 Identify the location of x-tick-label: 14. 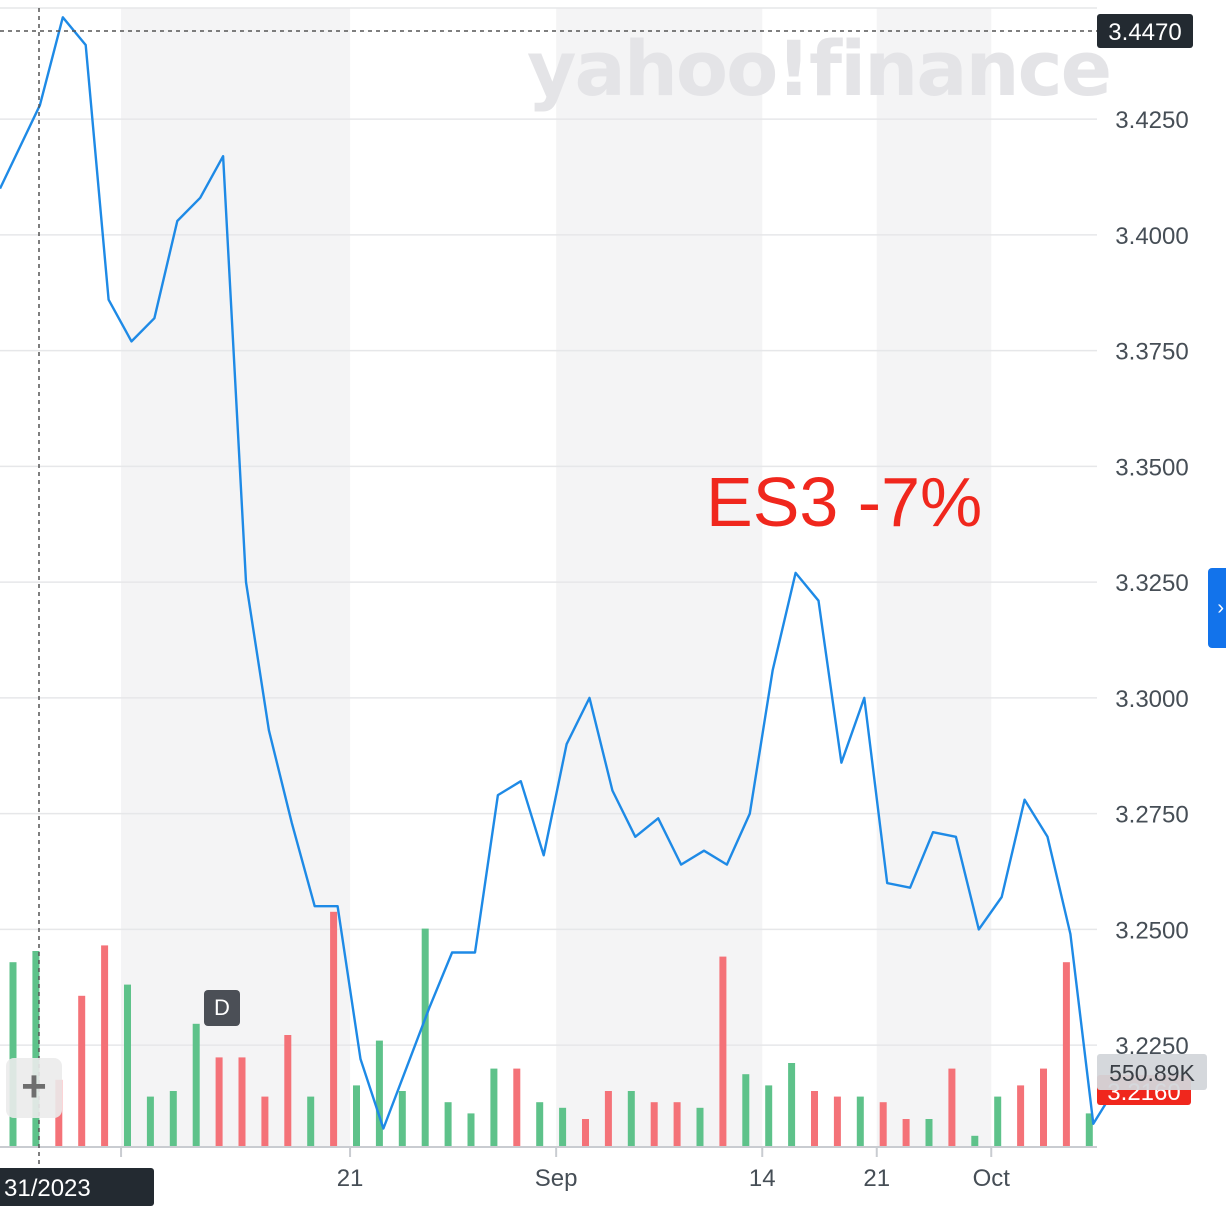
(762, 1178).